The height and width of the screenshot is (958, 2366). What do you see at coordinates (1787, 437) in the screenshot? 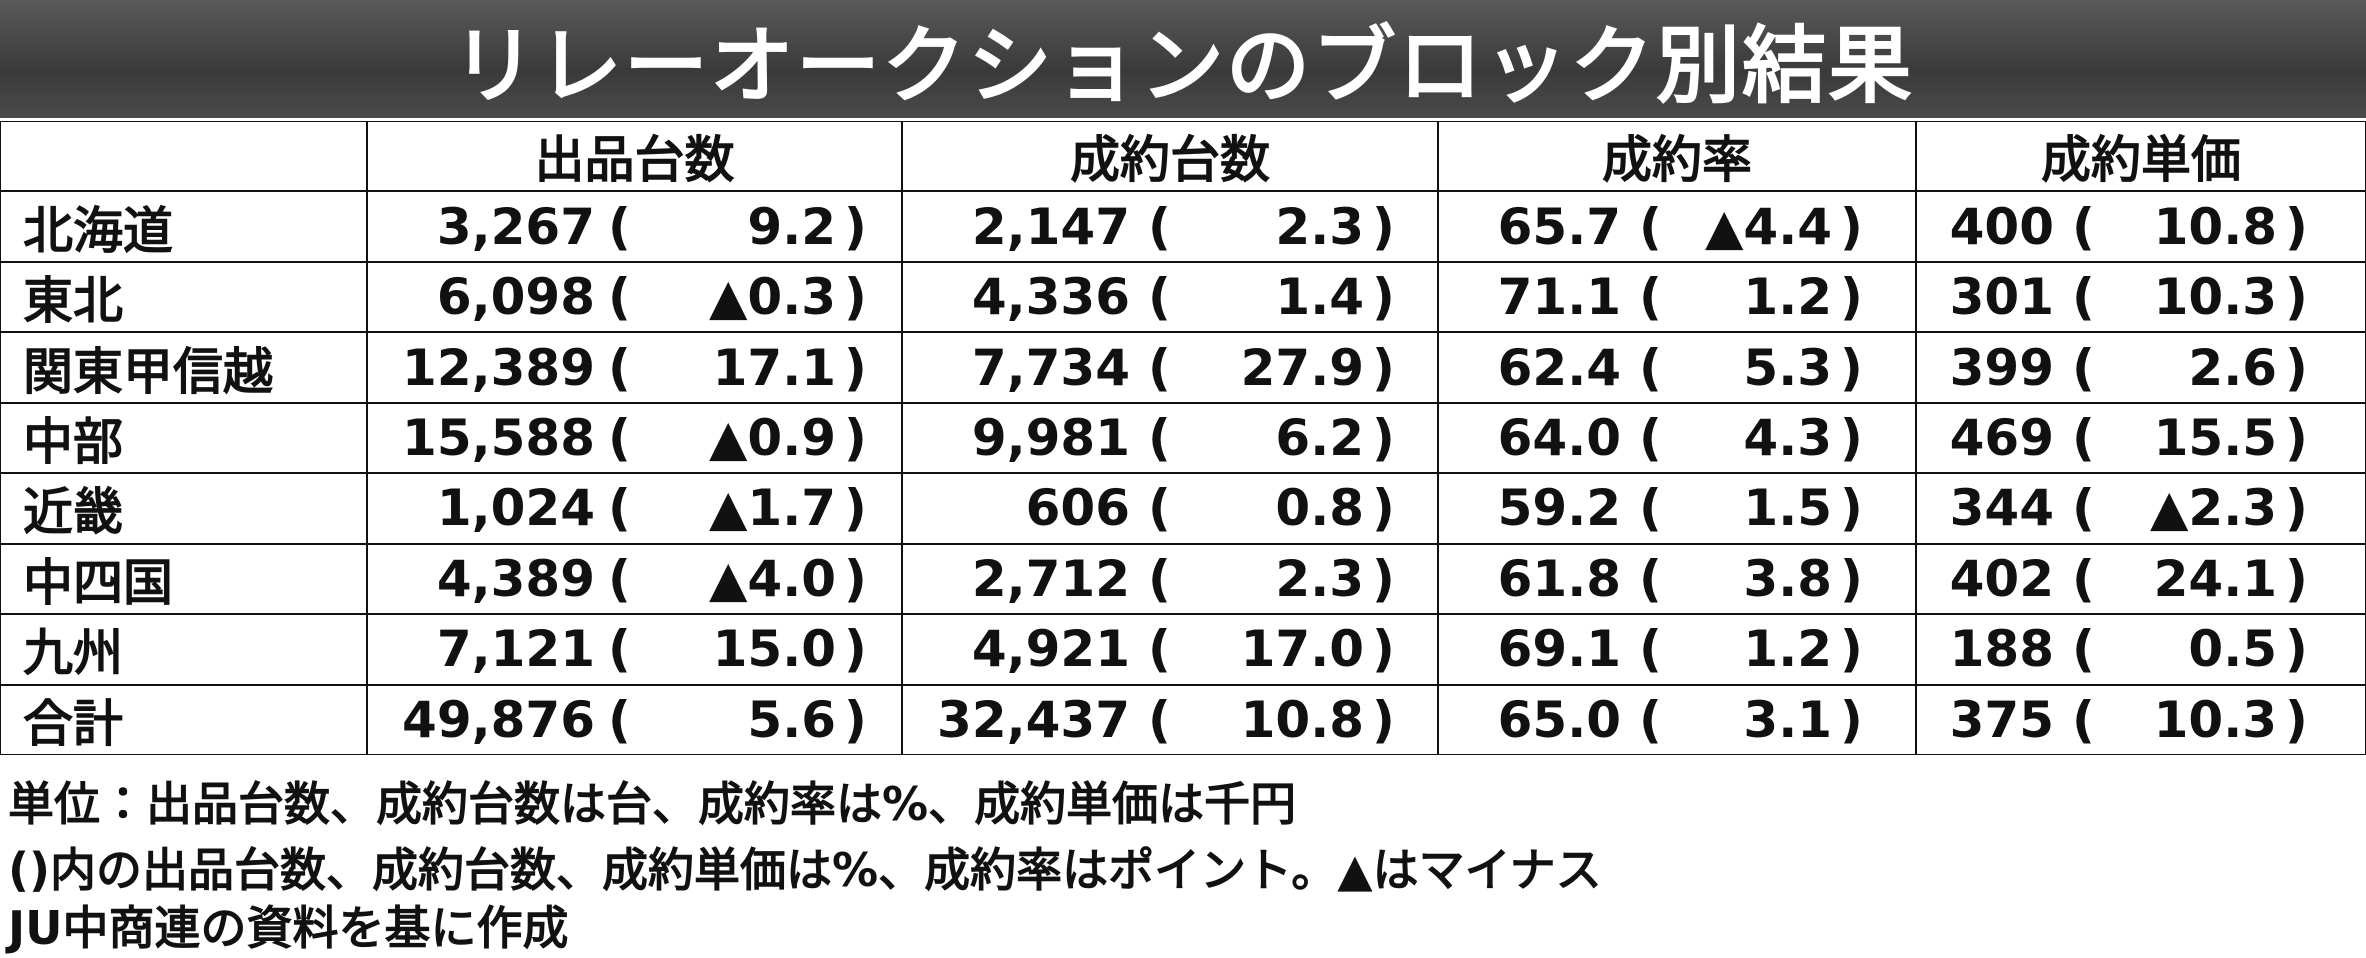
I see `change: 4.3` at bounding box center [1787, 437].